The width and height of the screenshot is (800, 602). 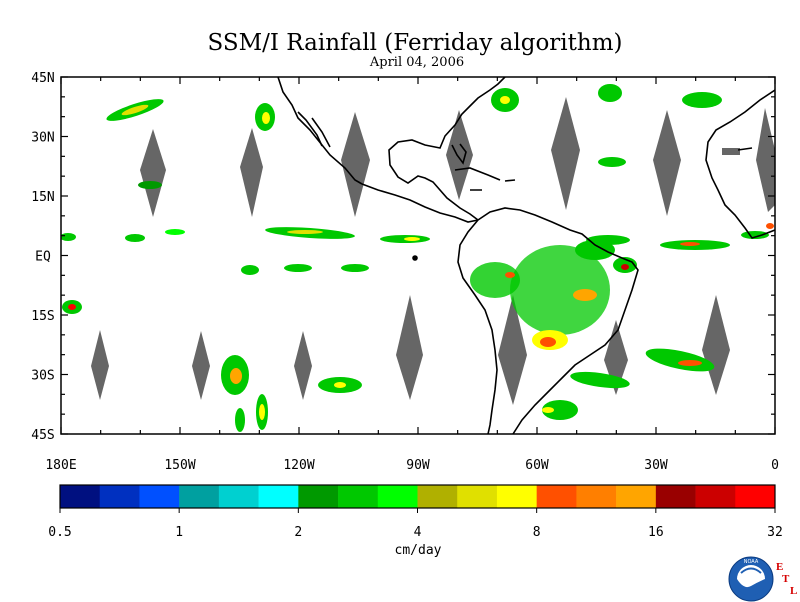 I want to click on etl-letter-l: L, so click(x=794, y=591).